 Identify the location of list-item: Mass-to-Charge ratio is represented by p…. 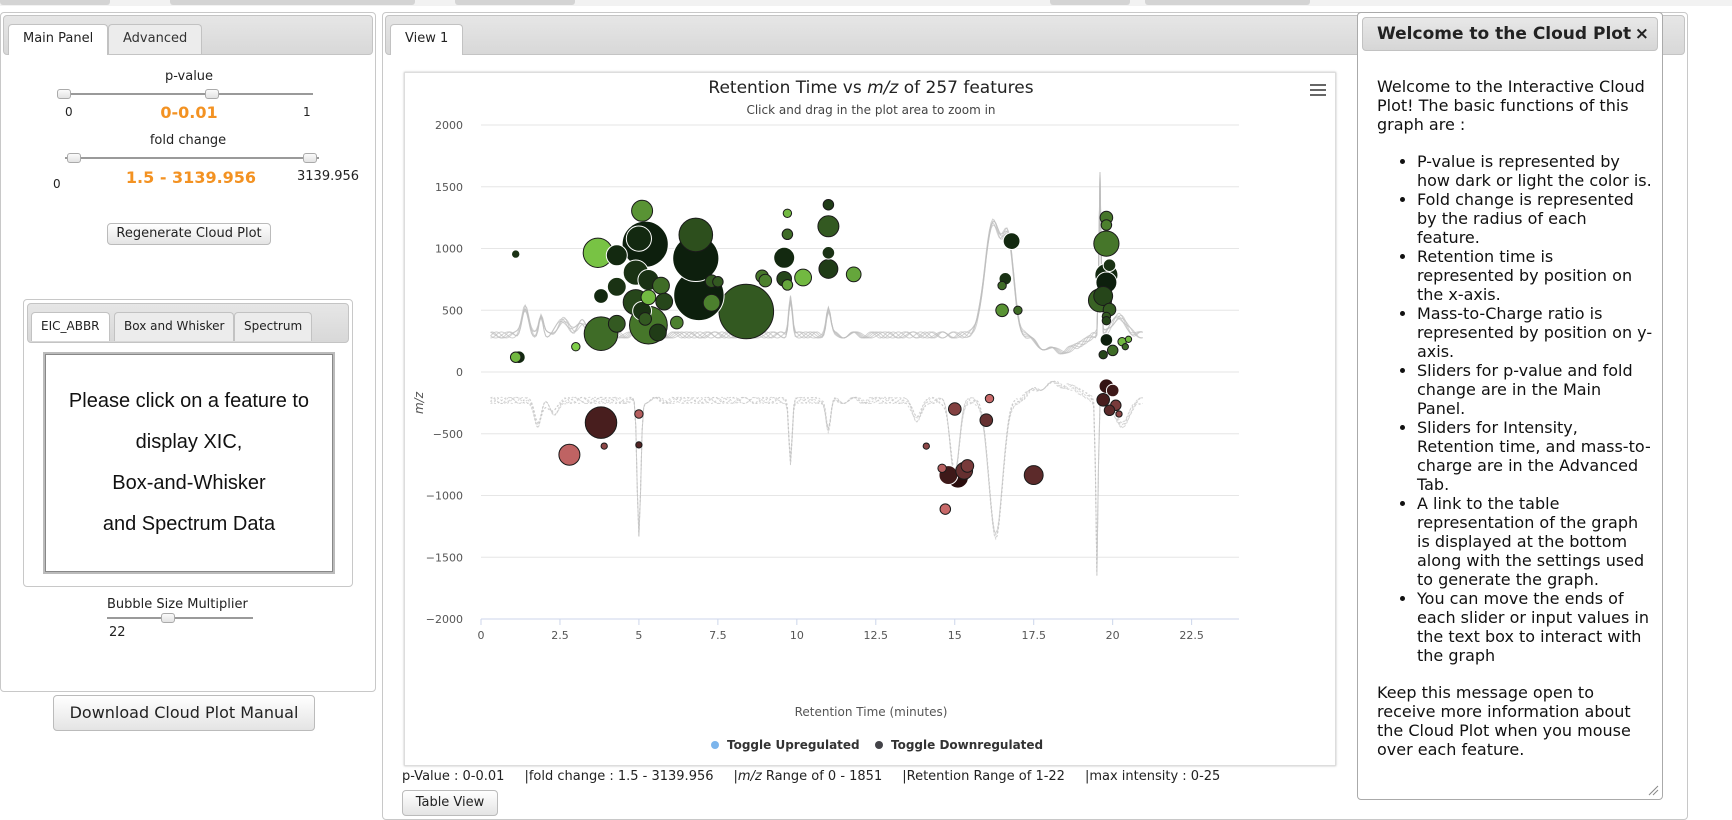
(1535, 332).